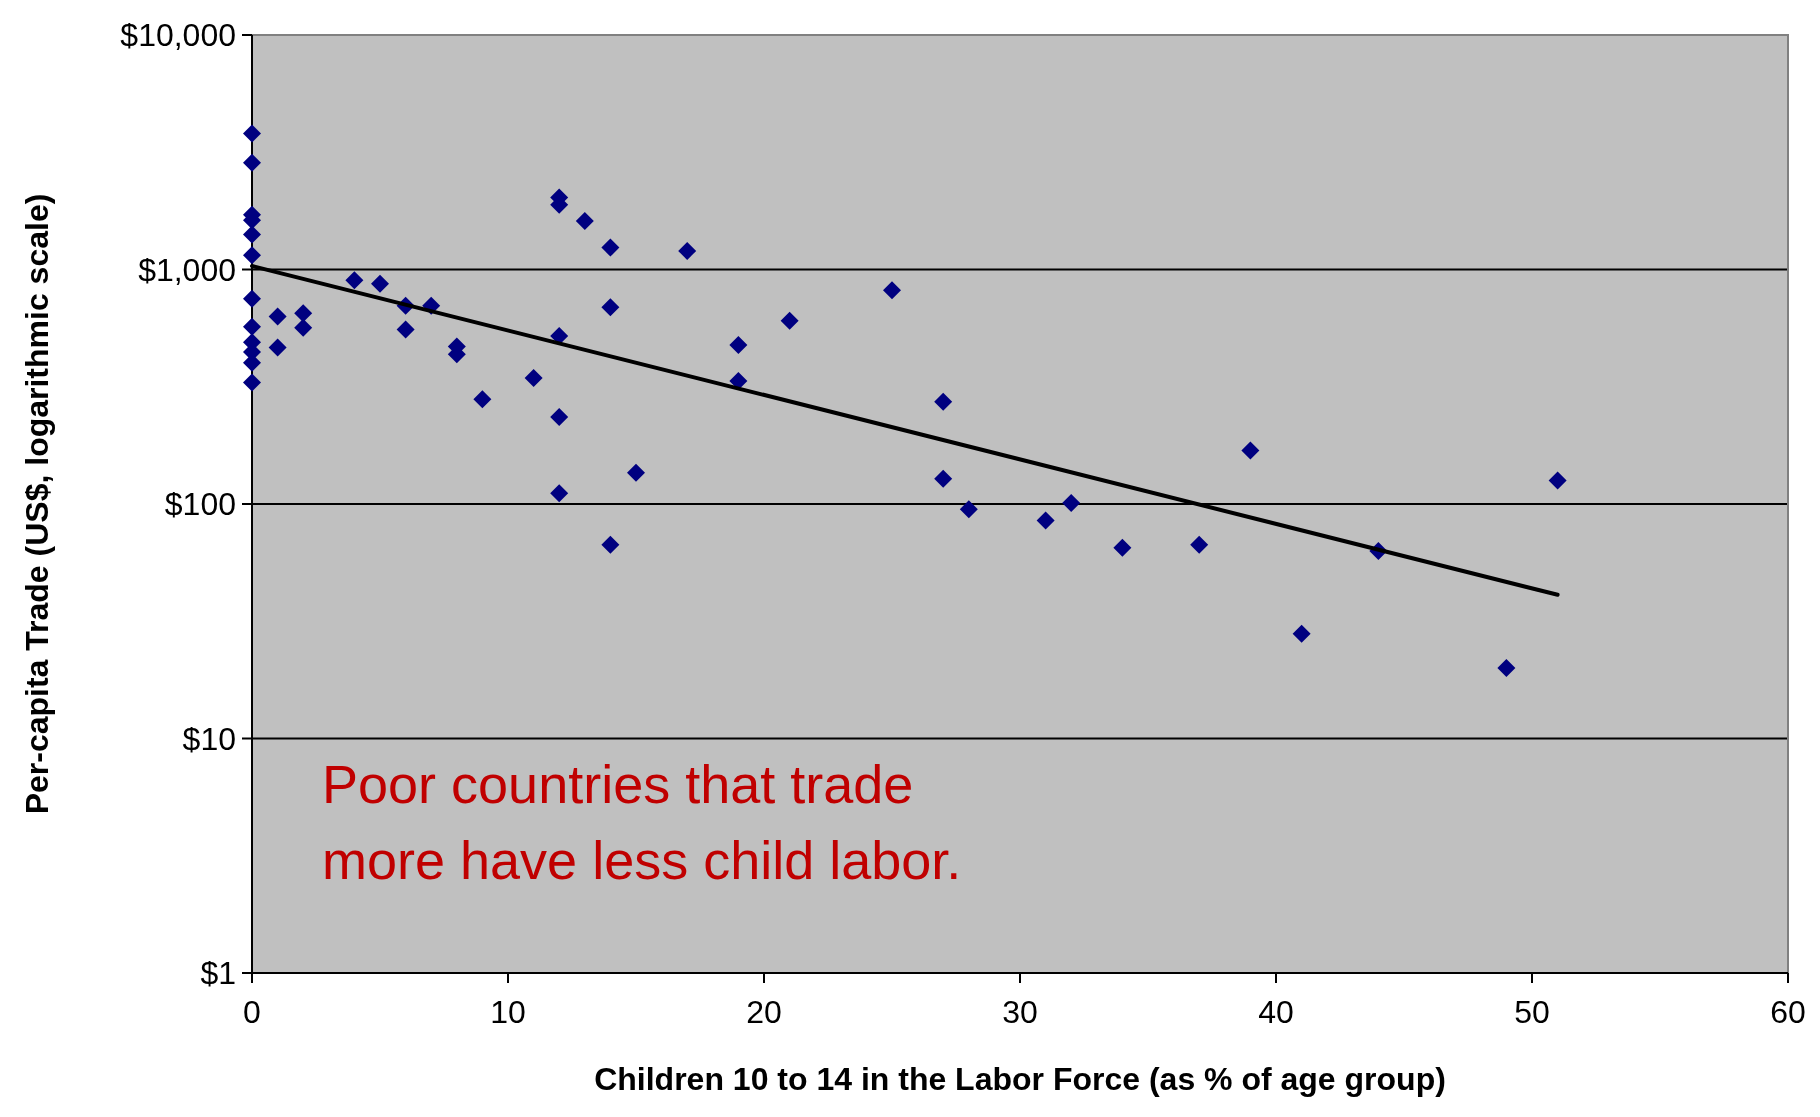 This screenshot has height=1117, width=1820. What do you see at coordinates (178, 35) in the screenshot?
I see `y-tick-label: $10,000` at bounding box center [178, 35].